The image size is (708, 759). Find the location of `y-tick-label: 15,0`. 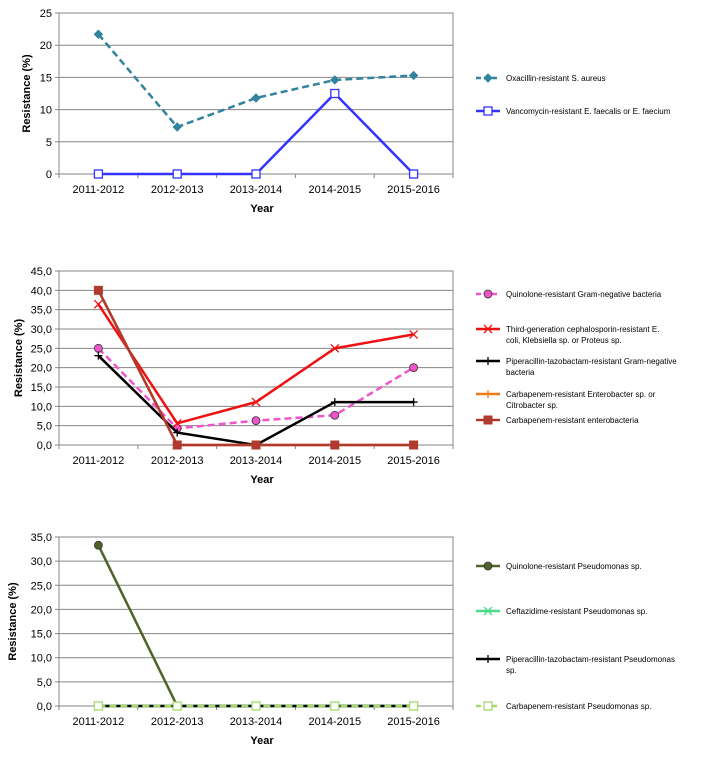

y-tick-label: 15,0 is located at coordinates (41, 388).